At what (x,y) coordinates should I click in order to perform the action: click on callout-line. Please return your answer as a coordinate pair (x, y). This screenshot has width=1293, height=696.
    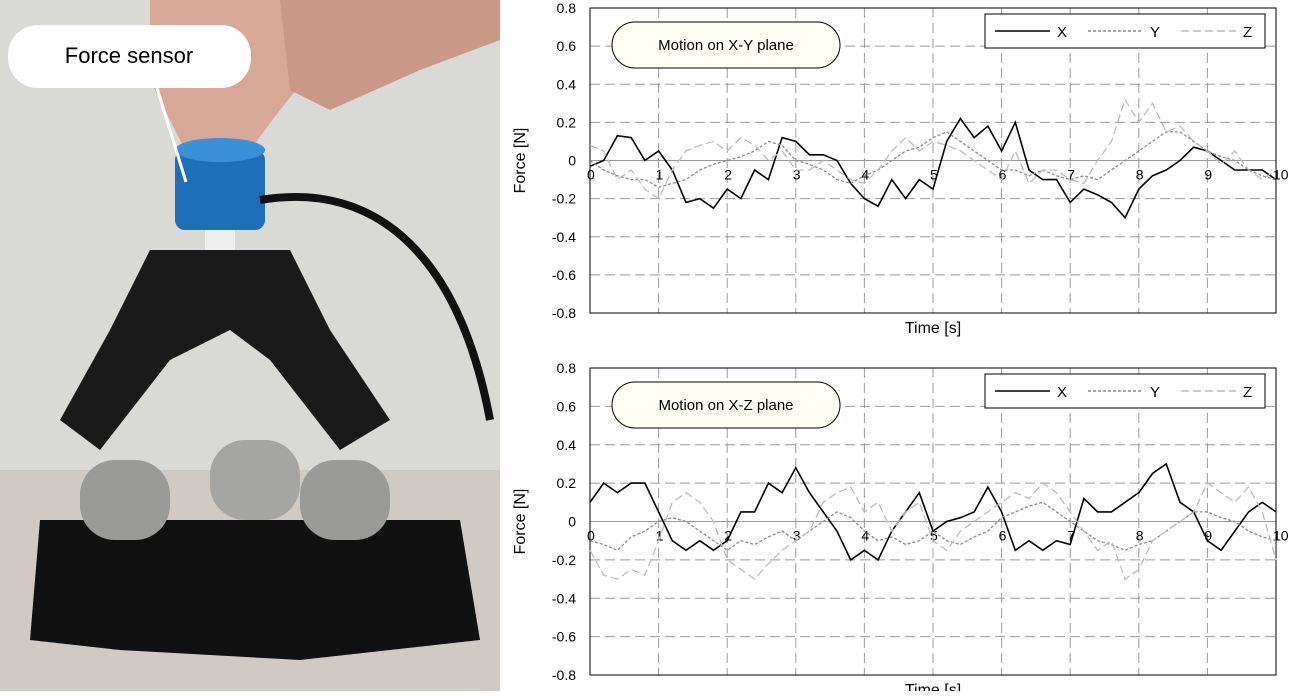
    Looking at the image, I should click on (171, 135).